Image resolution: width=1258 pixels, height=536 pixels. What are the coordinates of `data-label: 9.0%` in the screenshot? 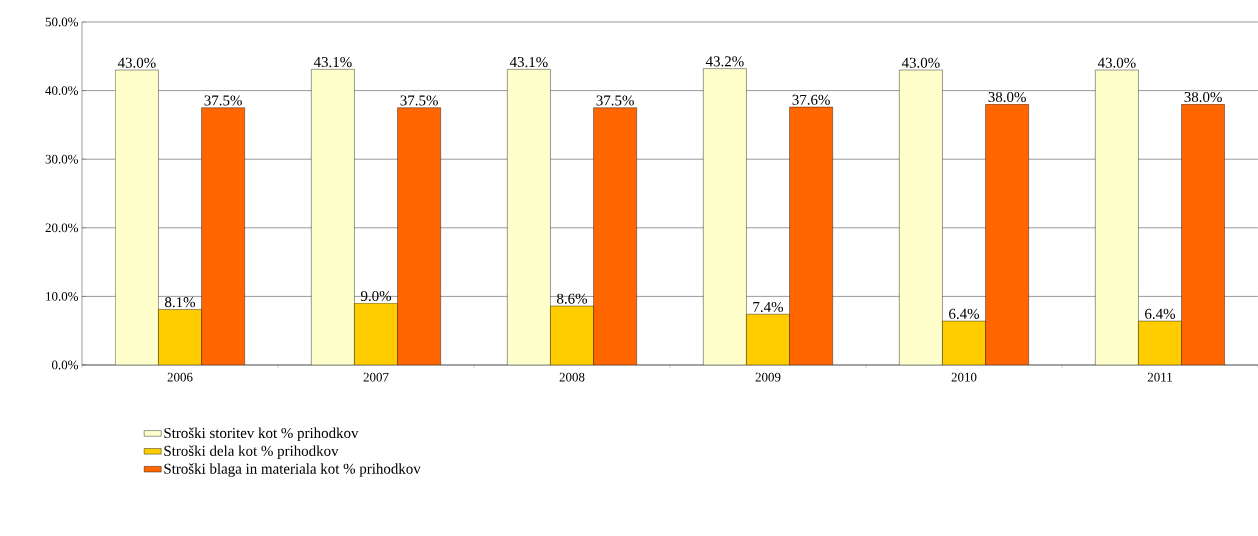 It's located at (376, 296).